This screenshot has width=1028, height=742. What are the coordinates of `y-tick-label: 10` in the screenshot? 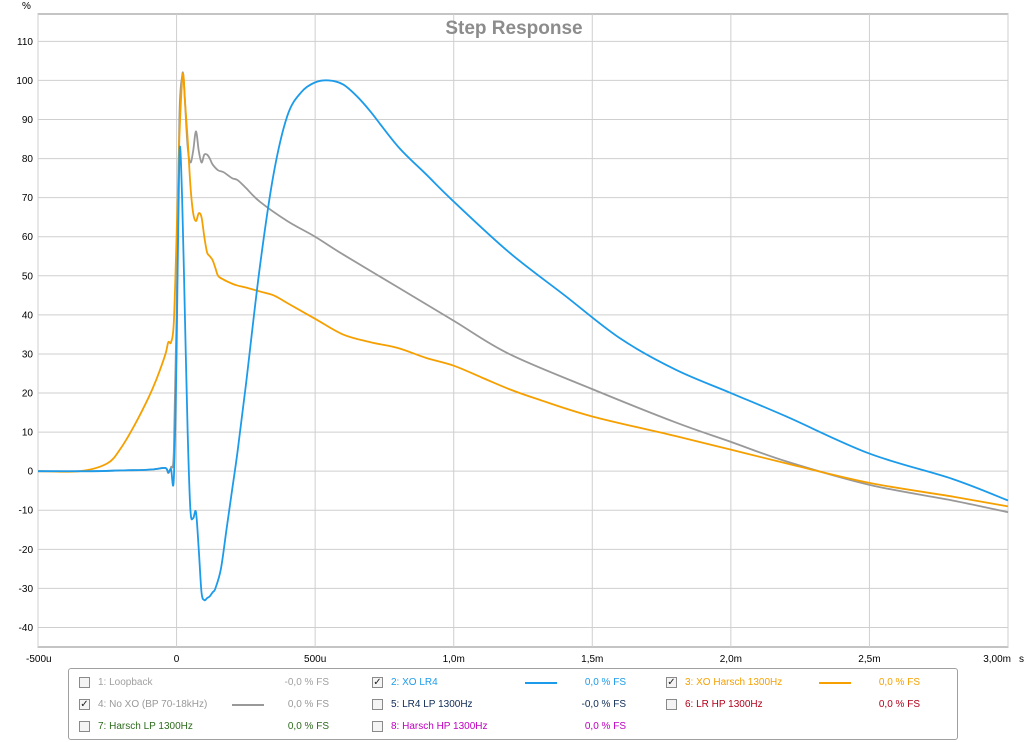 It's located at (28, 433).